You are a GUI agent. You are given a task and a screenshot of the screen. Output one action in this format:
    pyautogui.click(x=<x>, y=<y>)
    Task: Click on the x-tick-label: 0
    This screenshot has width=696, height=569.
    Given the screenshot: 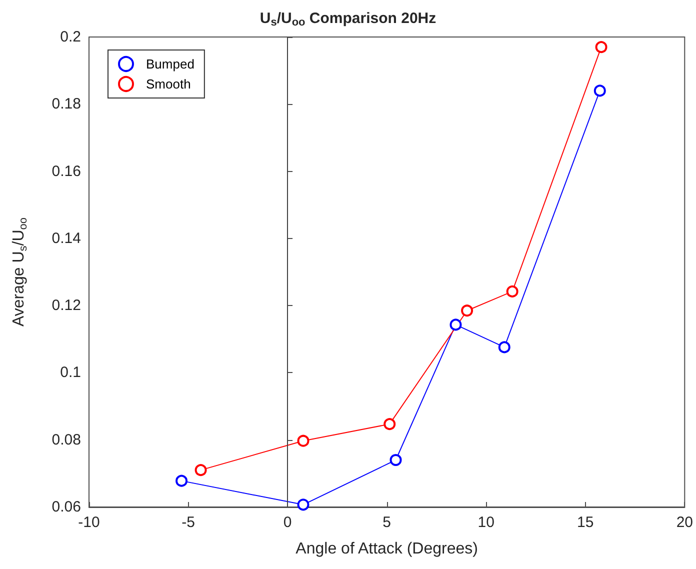 What is the action you would take?
    pyautogui.click(x=287, y=522)
    